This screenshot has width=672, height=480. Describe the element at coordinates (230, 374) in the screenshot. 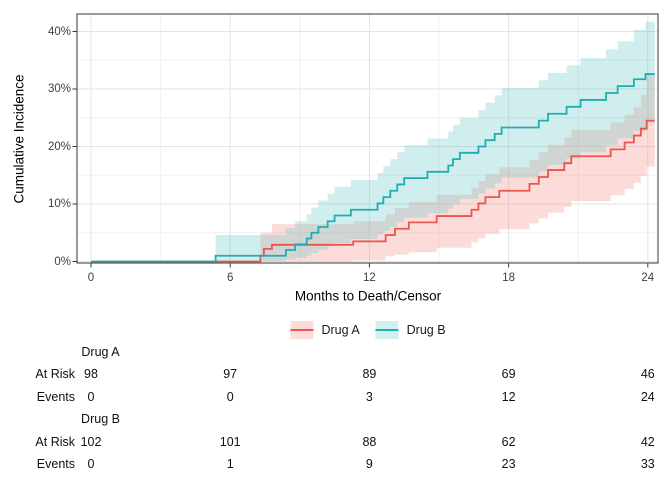

I see `risk-table-value: 97` at that location.